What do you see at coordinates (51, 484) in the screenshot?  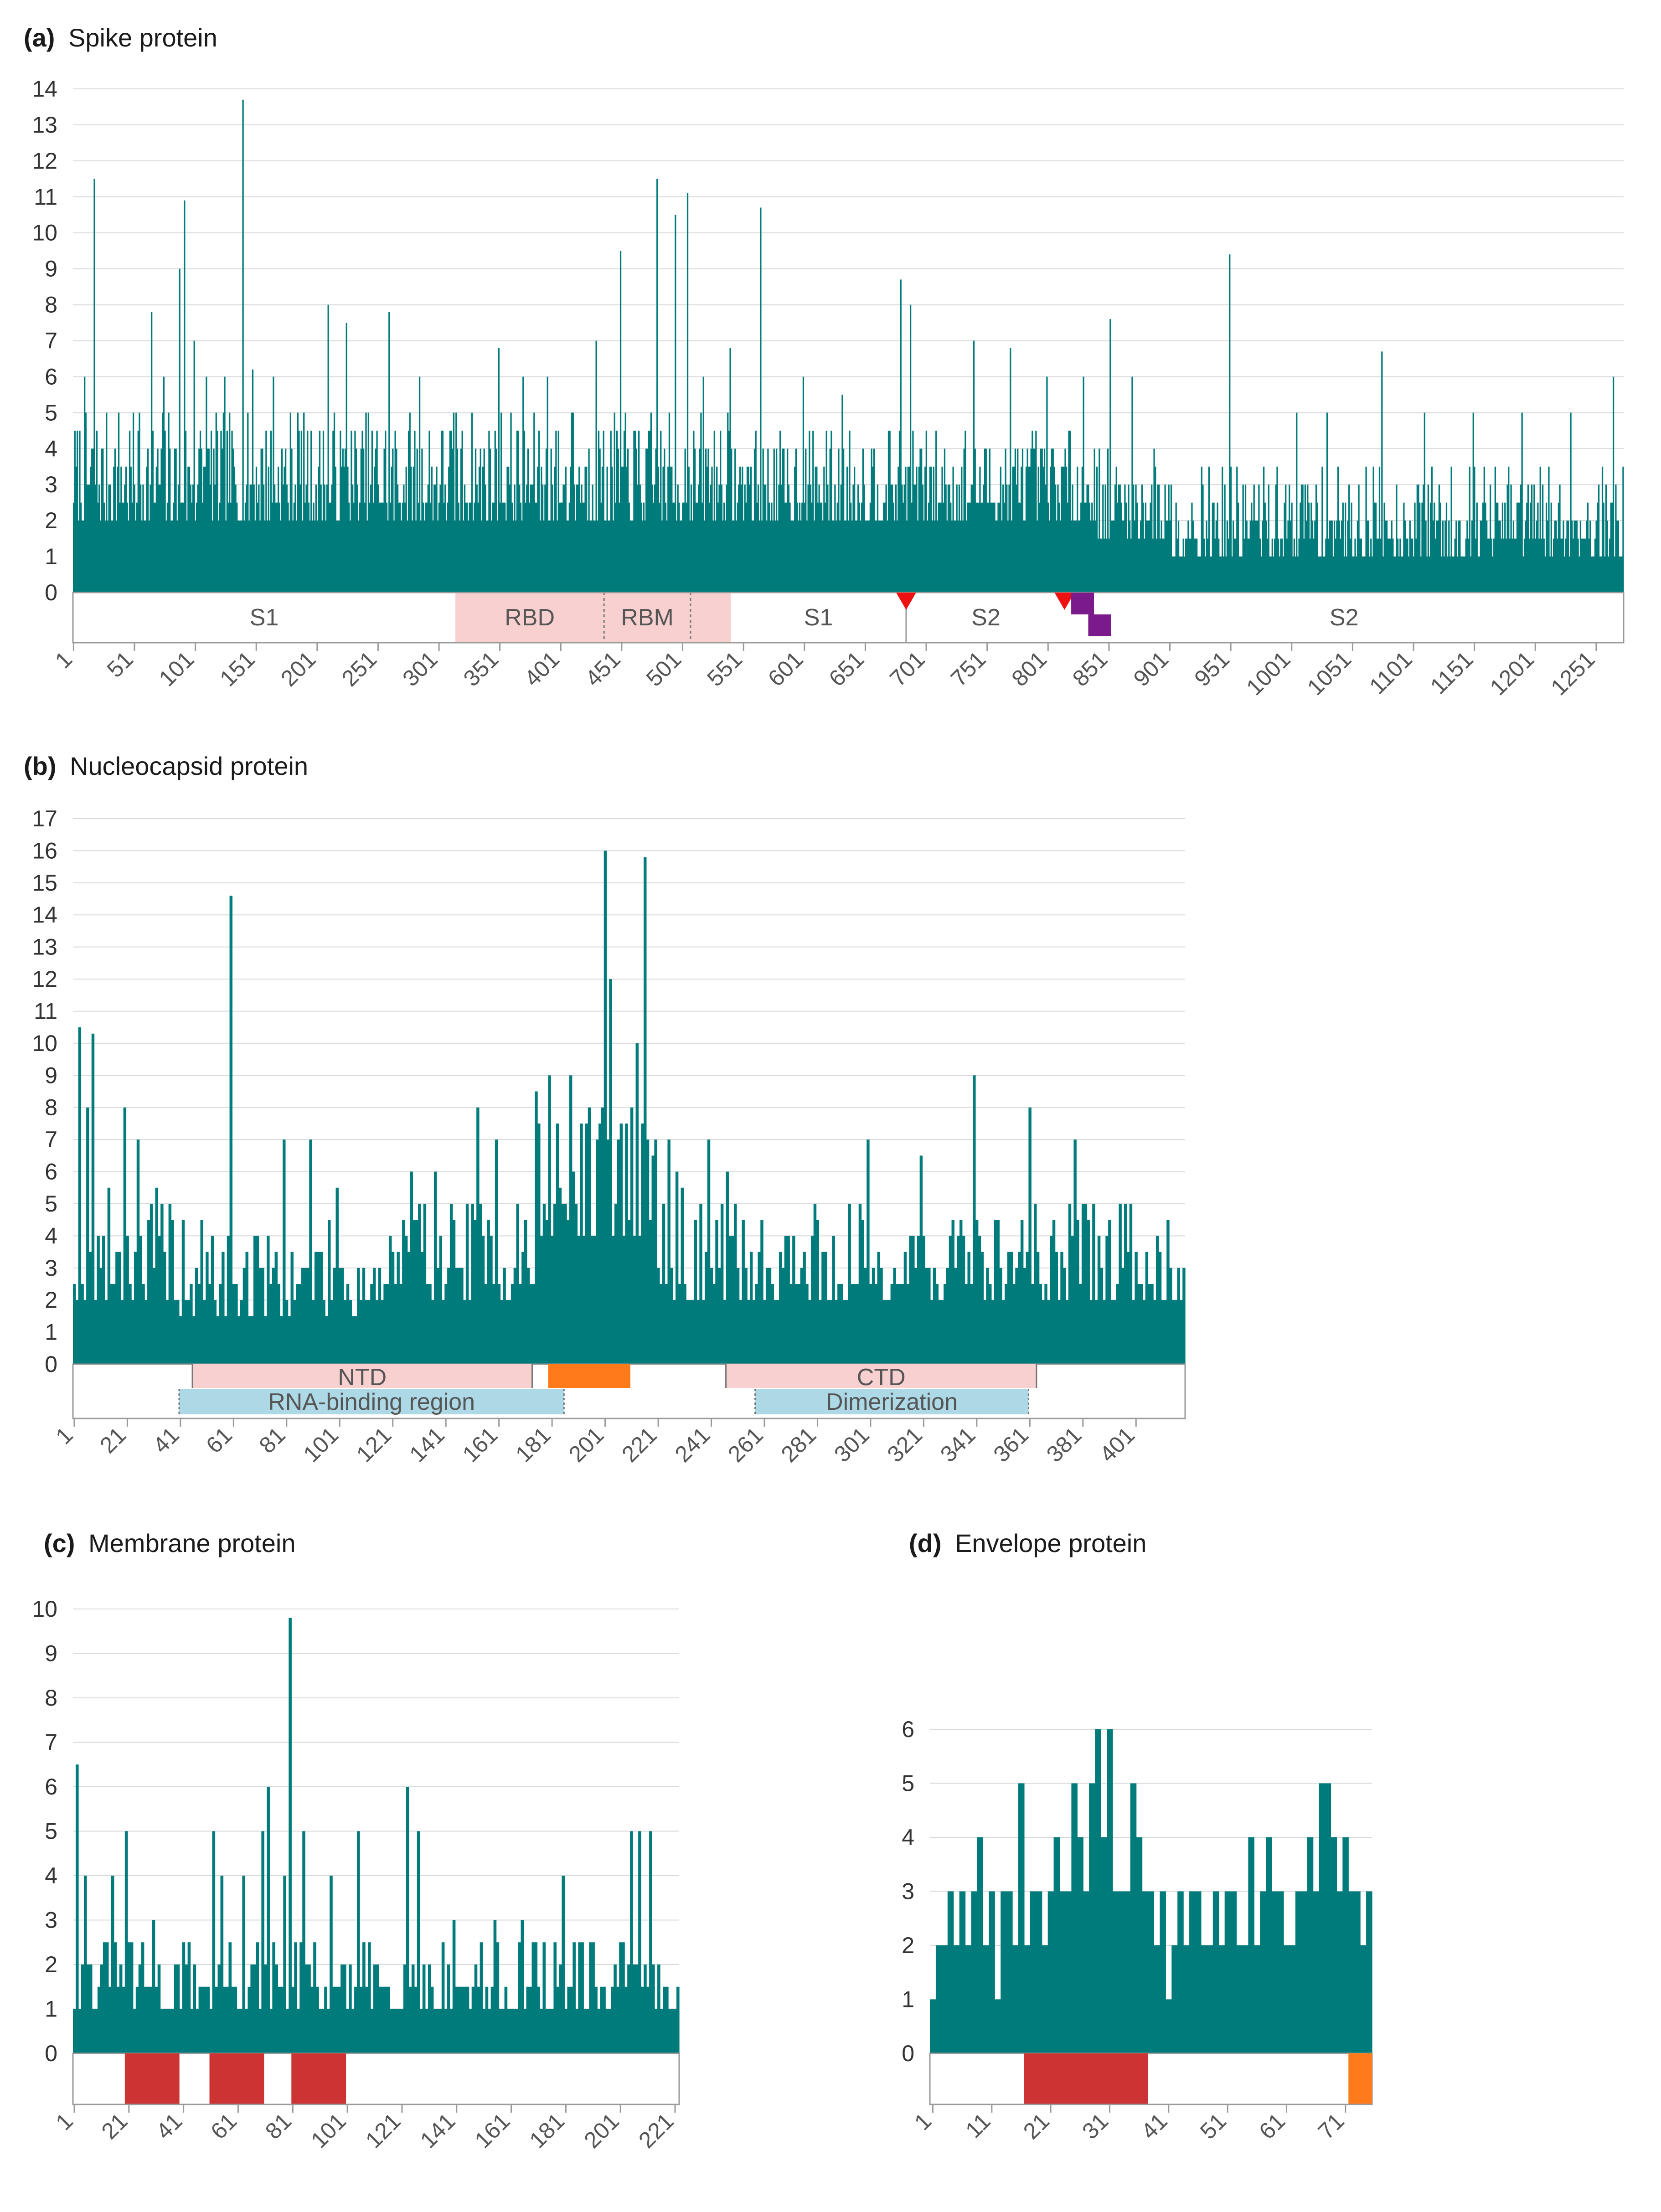 I see `spike-y-tick-label: 3` at bounding box center [51, 484].